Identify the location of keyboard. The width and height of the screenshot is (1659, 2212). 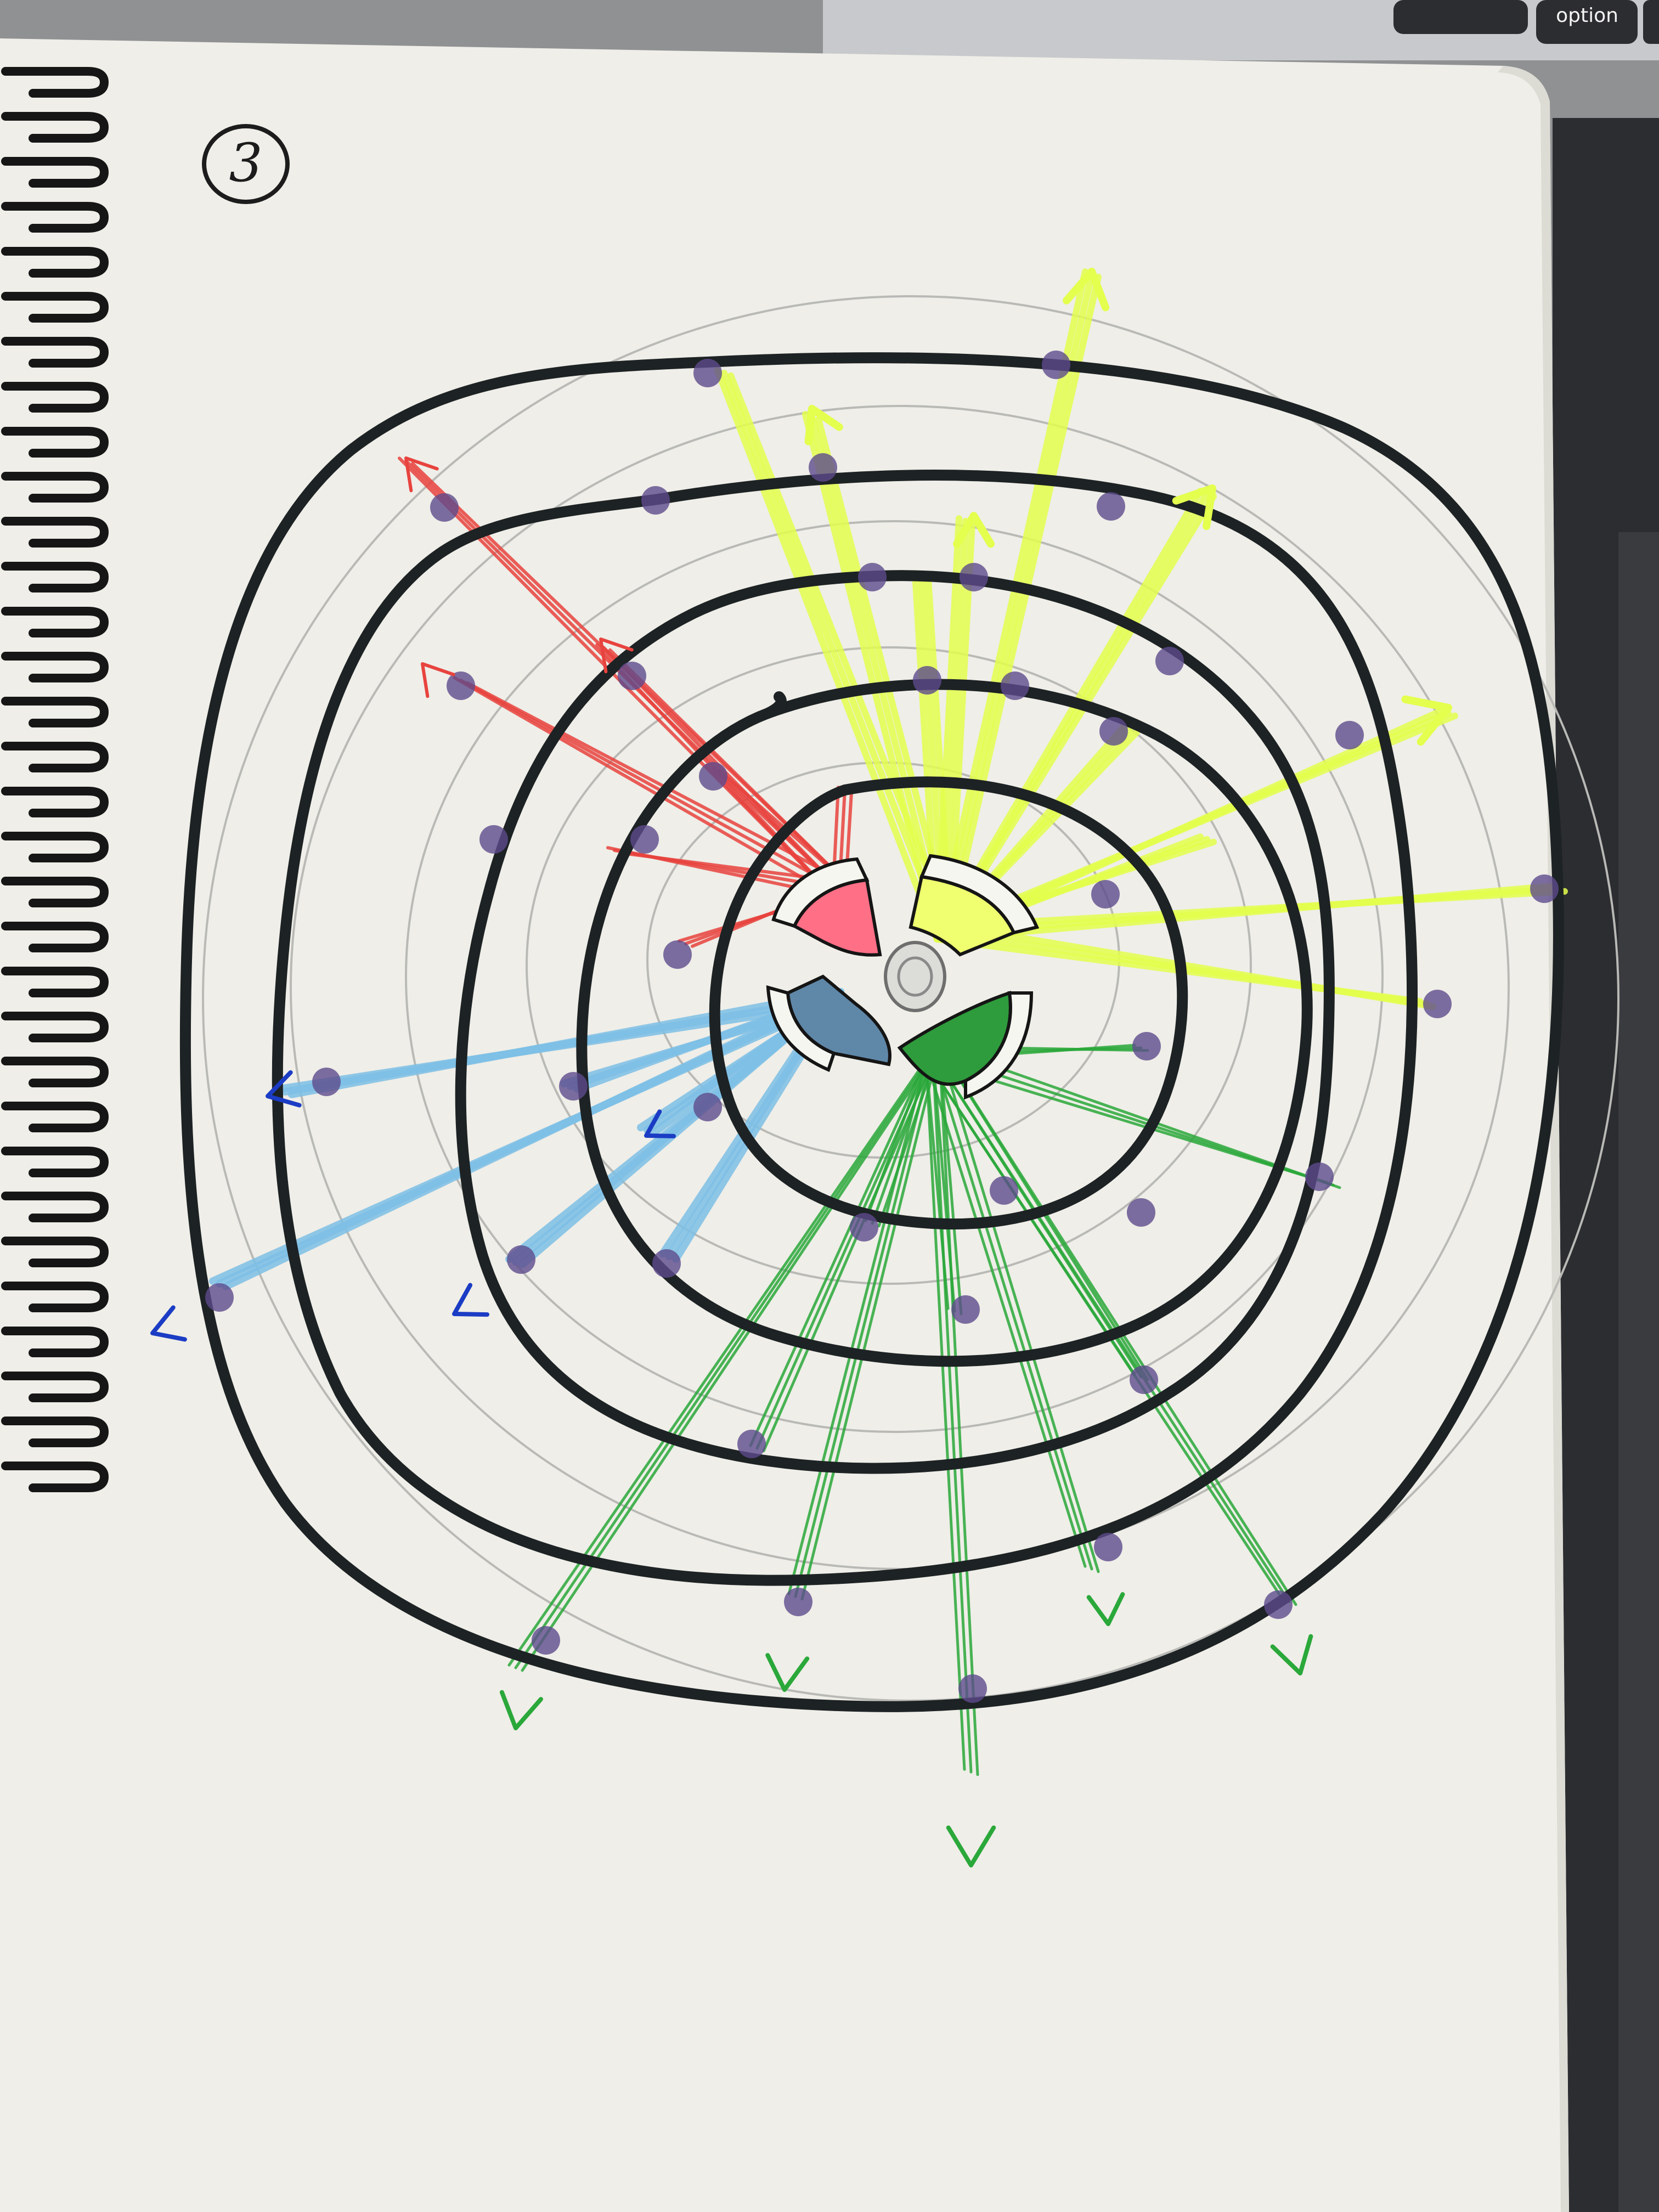
(1241, 30).